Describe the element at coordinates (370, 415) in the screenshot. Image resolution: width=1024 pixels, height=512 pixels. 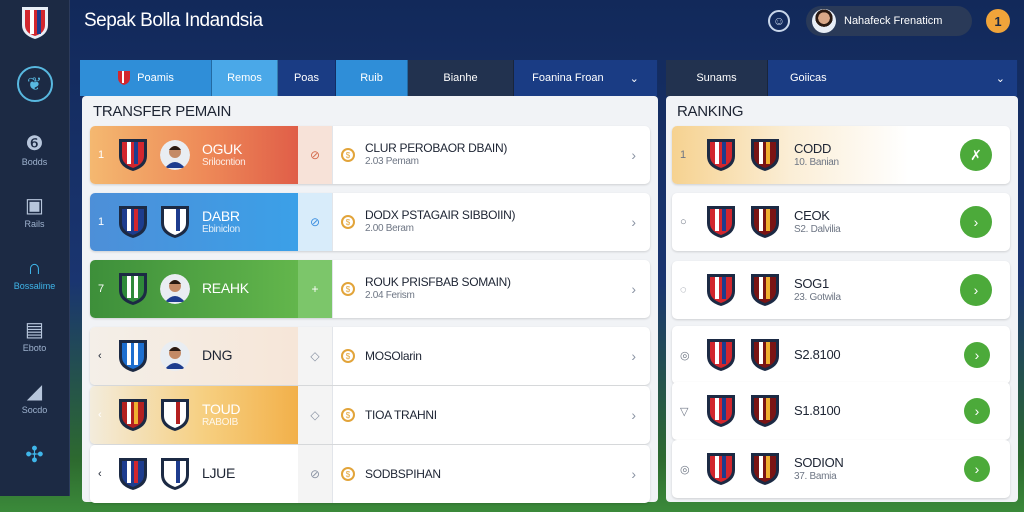
I see `transfer-row: ‹ TOUD RABOIB ◇ $ TIOA TRAHNI ›` at that location.